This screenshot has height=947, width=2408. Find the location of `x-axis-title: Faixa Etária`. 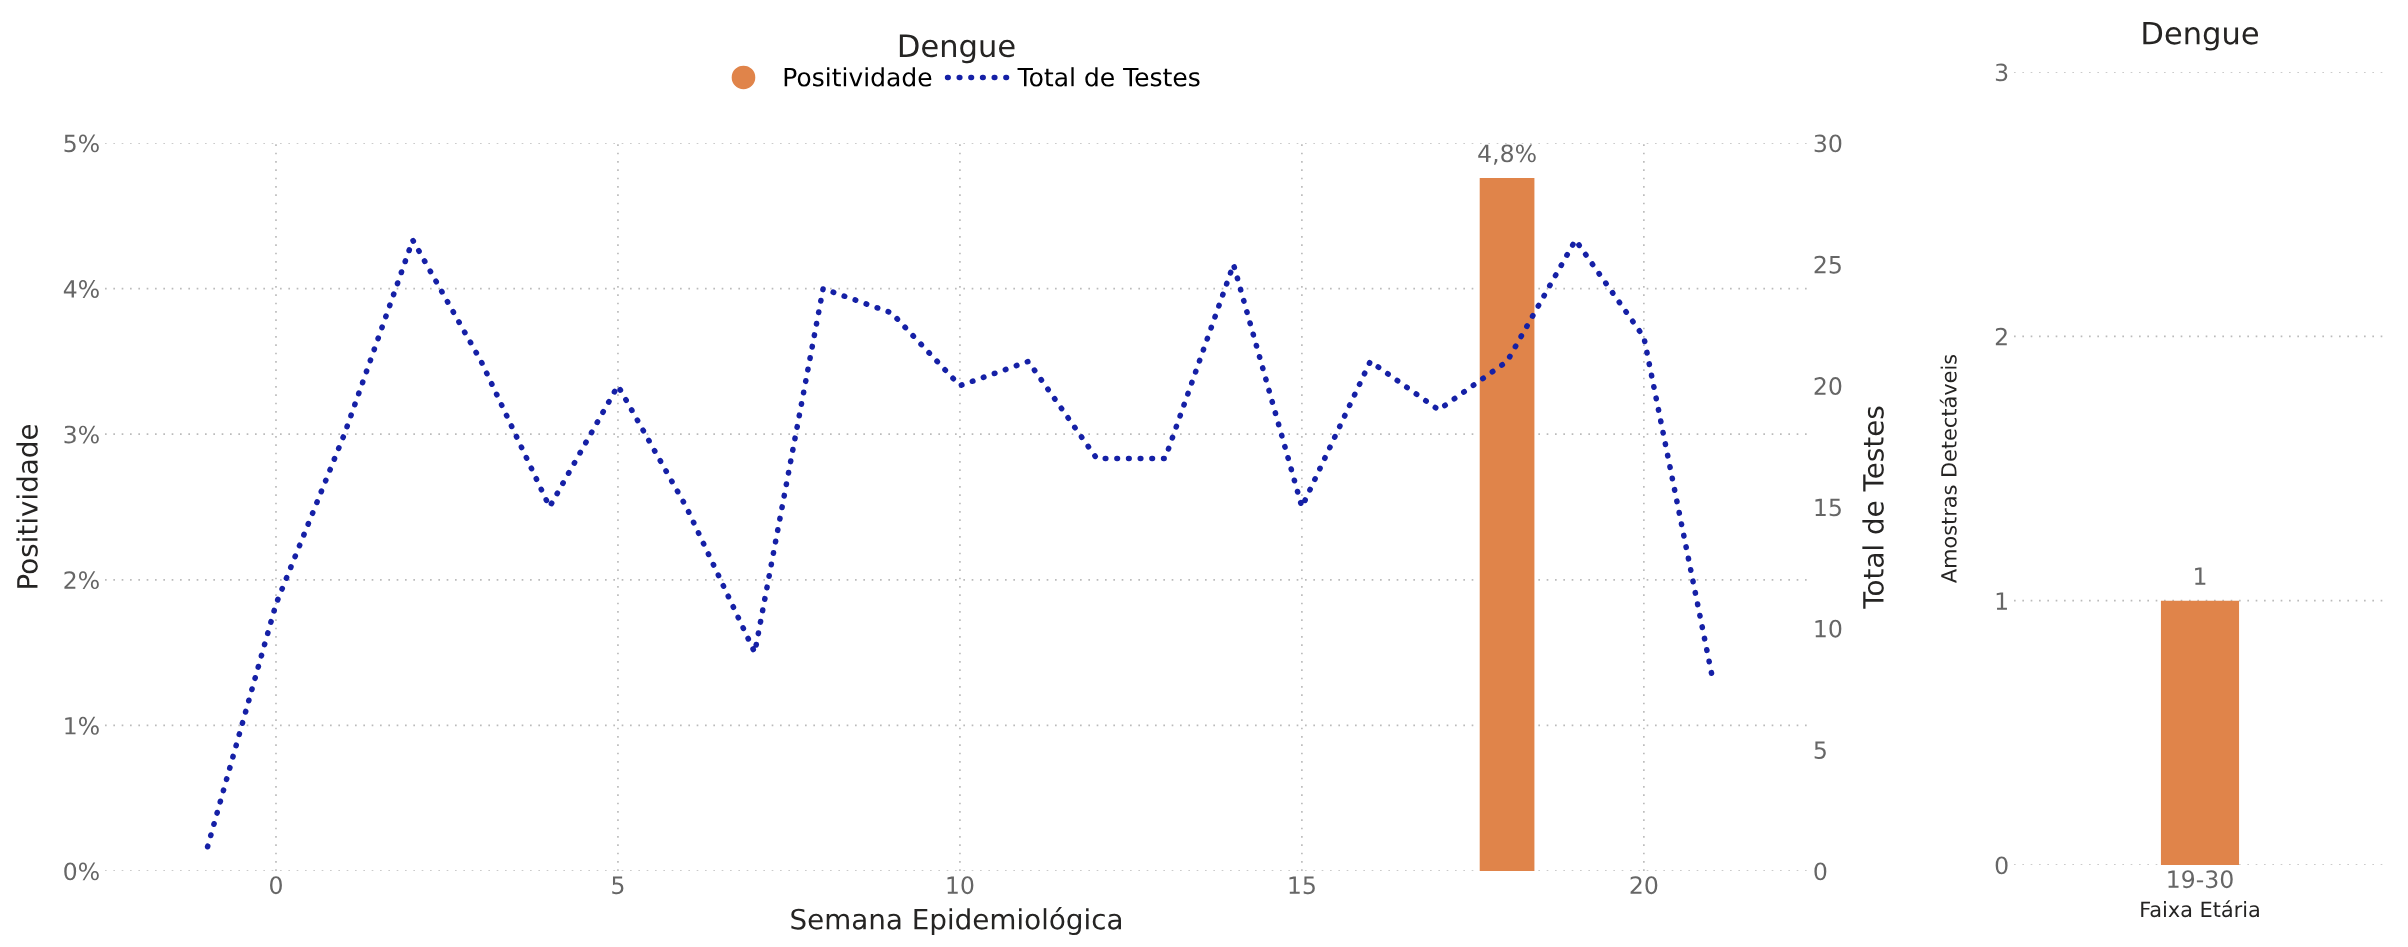

x-axis-title: Faixa Etária is located at coordinates (2200, 909).